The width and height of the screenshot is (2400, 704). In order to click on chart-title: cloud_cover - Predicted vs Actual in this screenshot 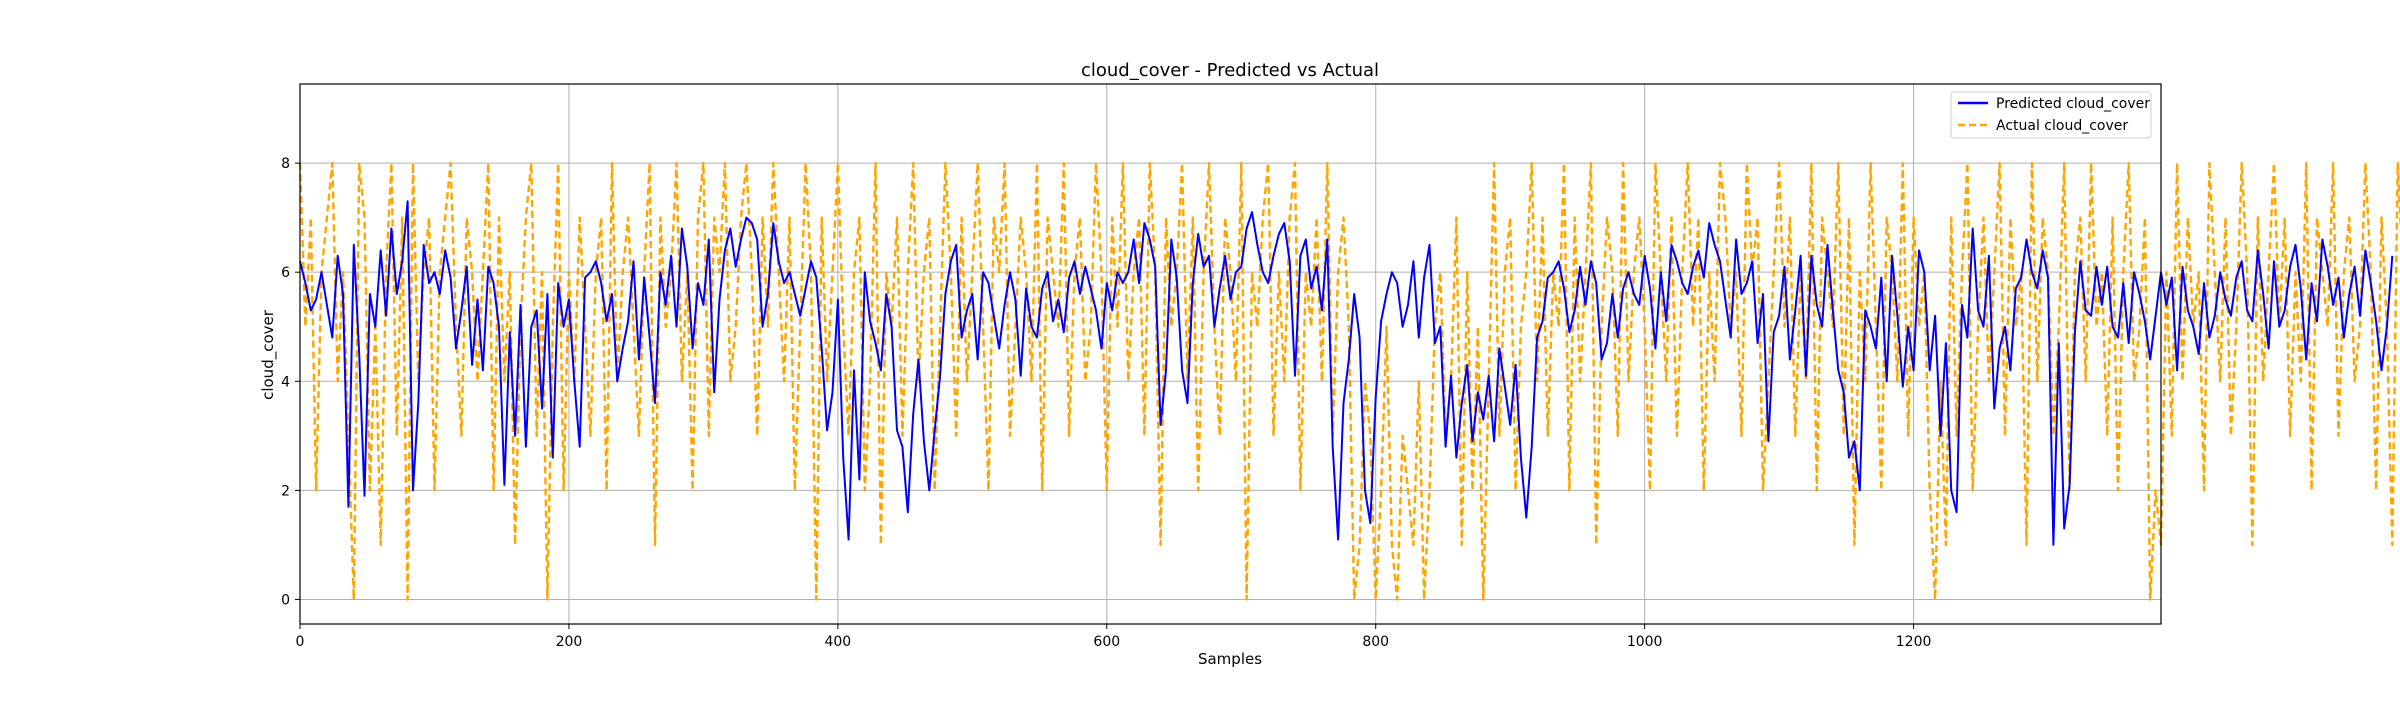, I will do `click(1230, 70)`.